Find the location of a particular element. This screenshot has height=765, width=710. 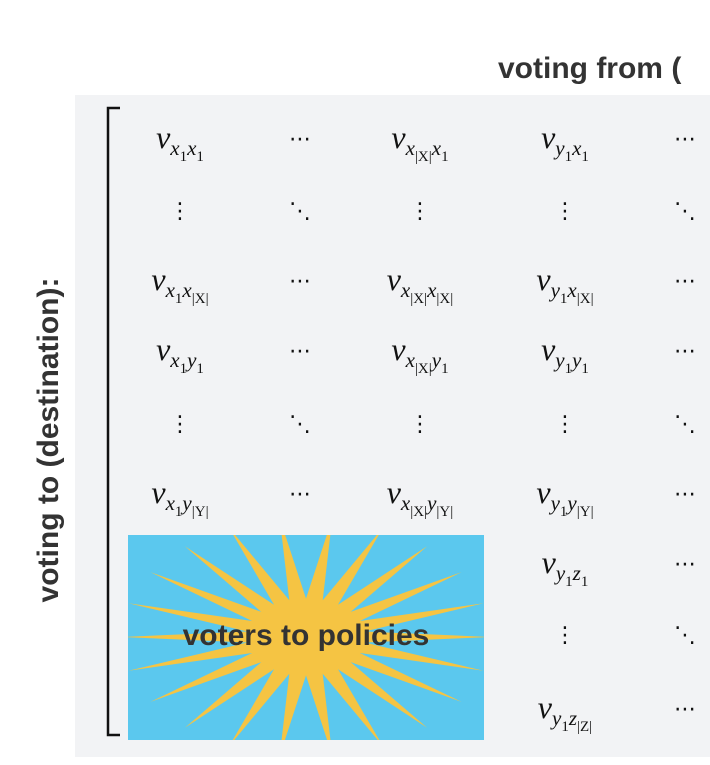

matrix-entry: vx|X|x|X| is located at coordinates (420, 284).